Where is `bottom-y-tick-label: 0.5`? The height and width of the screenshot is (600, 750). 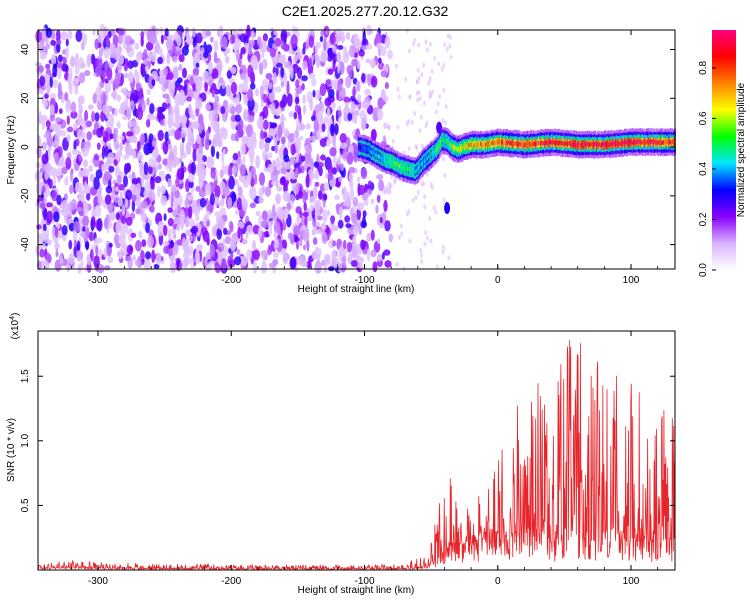
bottom-y-tick-label: 0.5 is located at coordinates (25, 505).